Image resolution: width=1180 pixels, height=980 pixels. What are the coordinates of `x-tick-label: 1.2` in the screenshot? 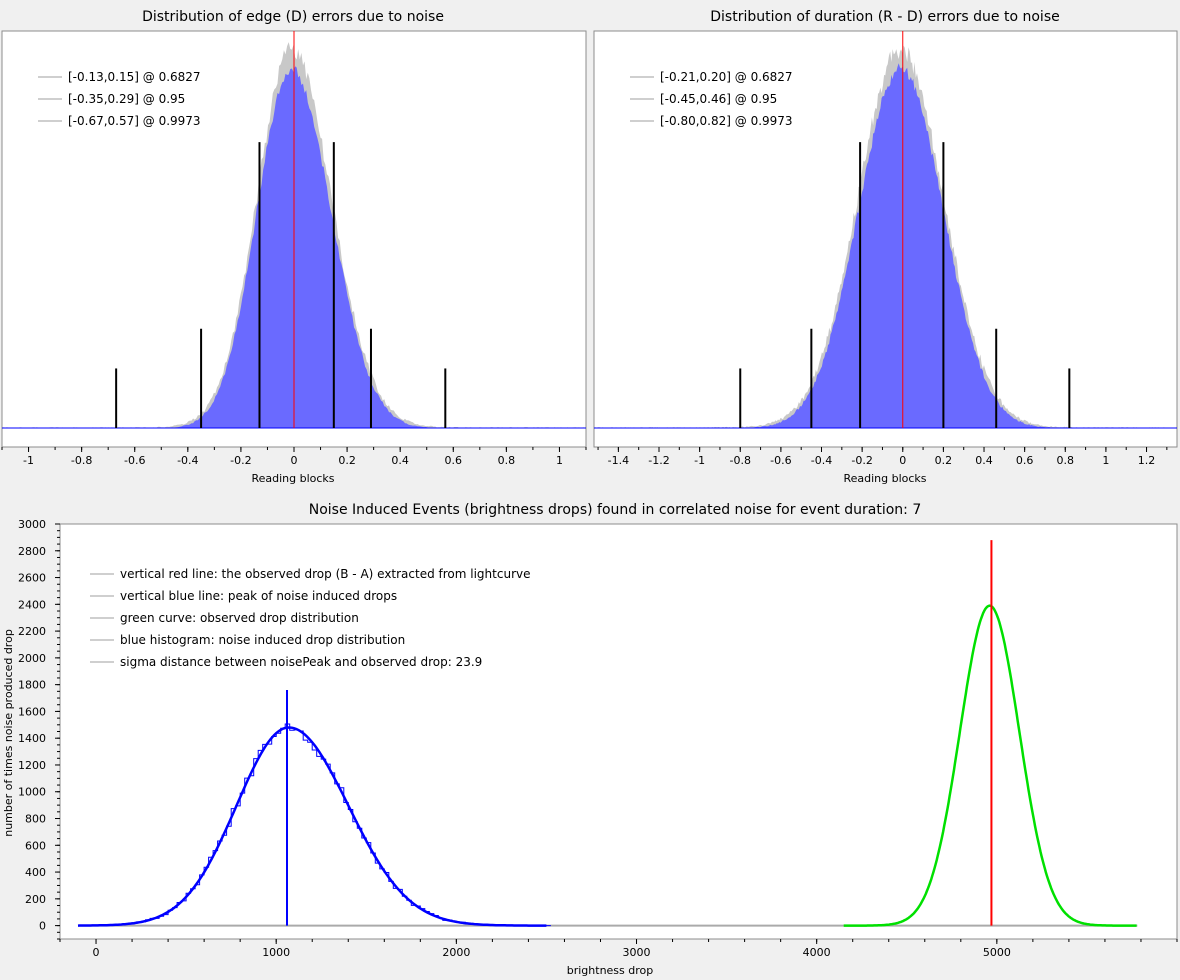 It's located at (1147, 460).